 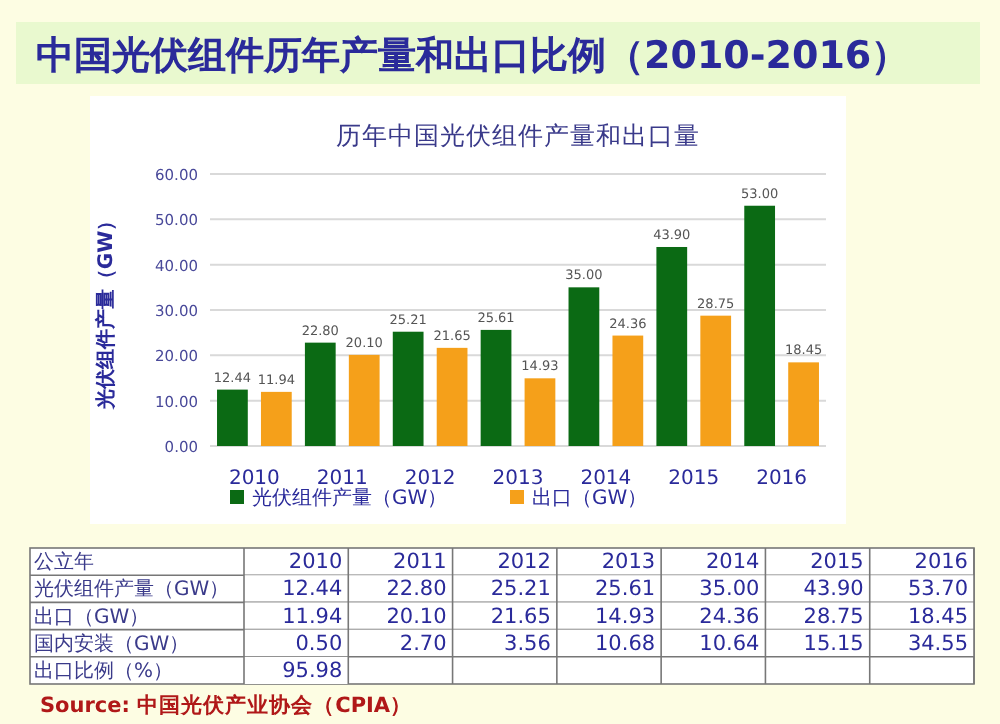 I want to click on data-label: 95.98, so click(x=312, y=671).